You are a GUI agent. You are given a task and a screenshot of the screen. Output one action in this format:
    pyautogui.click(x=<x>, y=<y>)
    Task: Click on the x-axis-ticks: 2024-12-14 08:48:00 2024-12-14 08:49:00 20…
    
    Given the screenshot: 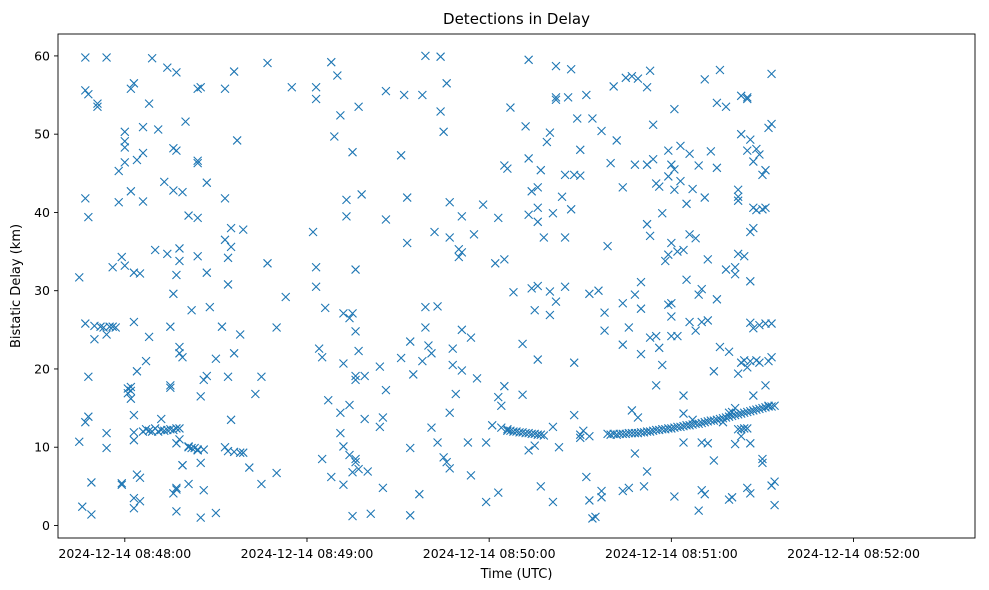 What is the action you would take?
    pyautogui.click(x=489, y=549)
    